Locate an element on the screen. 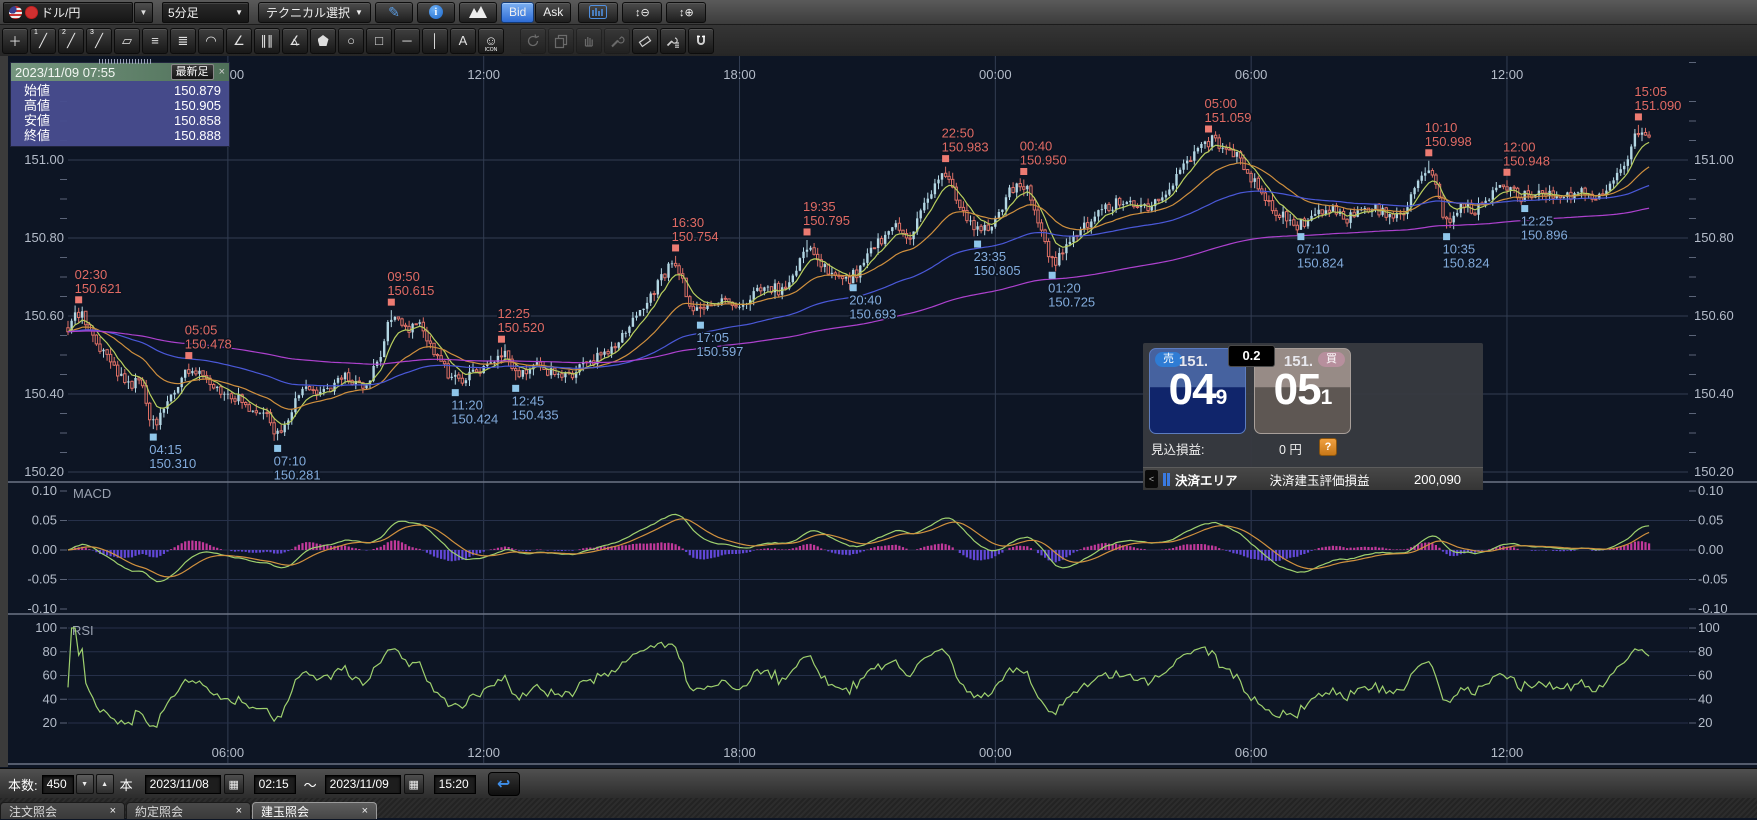 This screenshot has height=820, width=1757. candle-chart-button is located at coordinates (598, 12).